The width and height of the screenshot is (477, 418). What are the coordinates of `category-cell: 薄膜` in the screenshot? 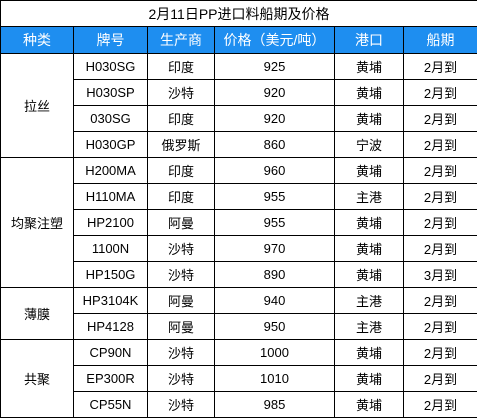 It's located at (37, 314).